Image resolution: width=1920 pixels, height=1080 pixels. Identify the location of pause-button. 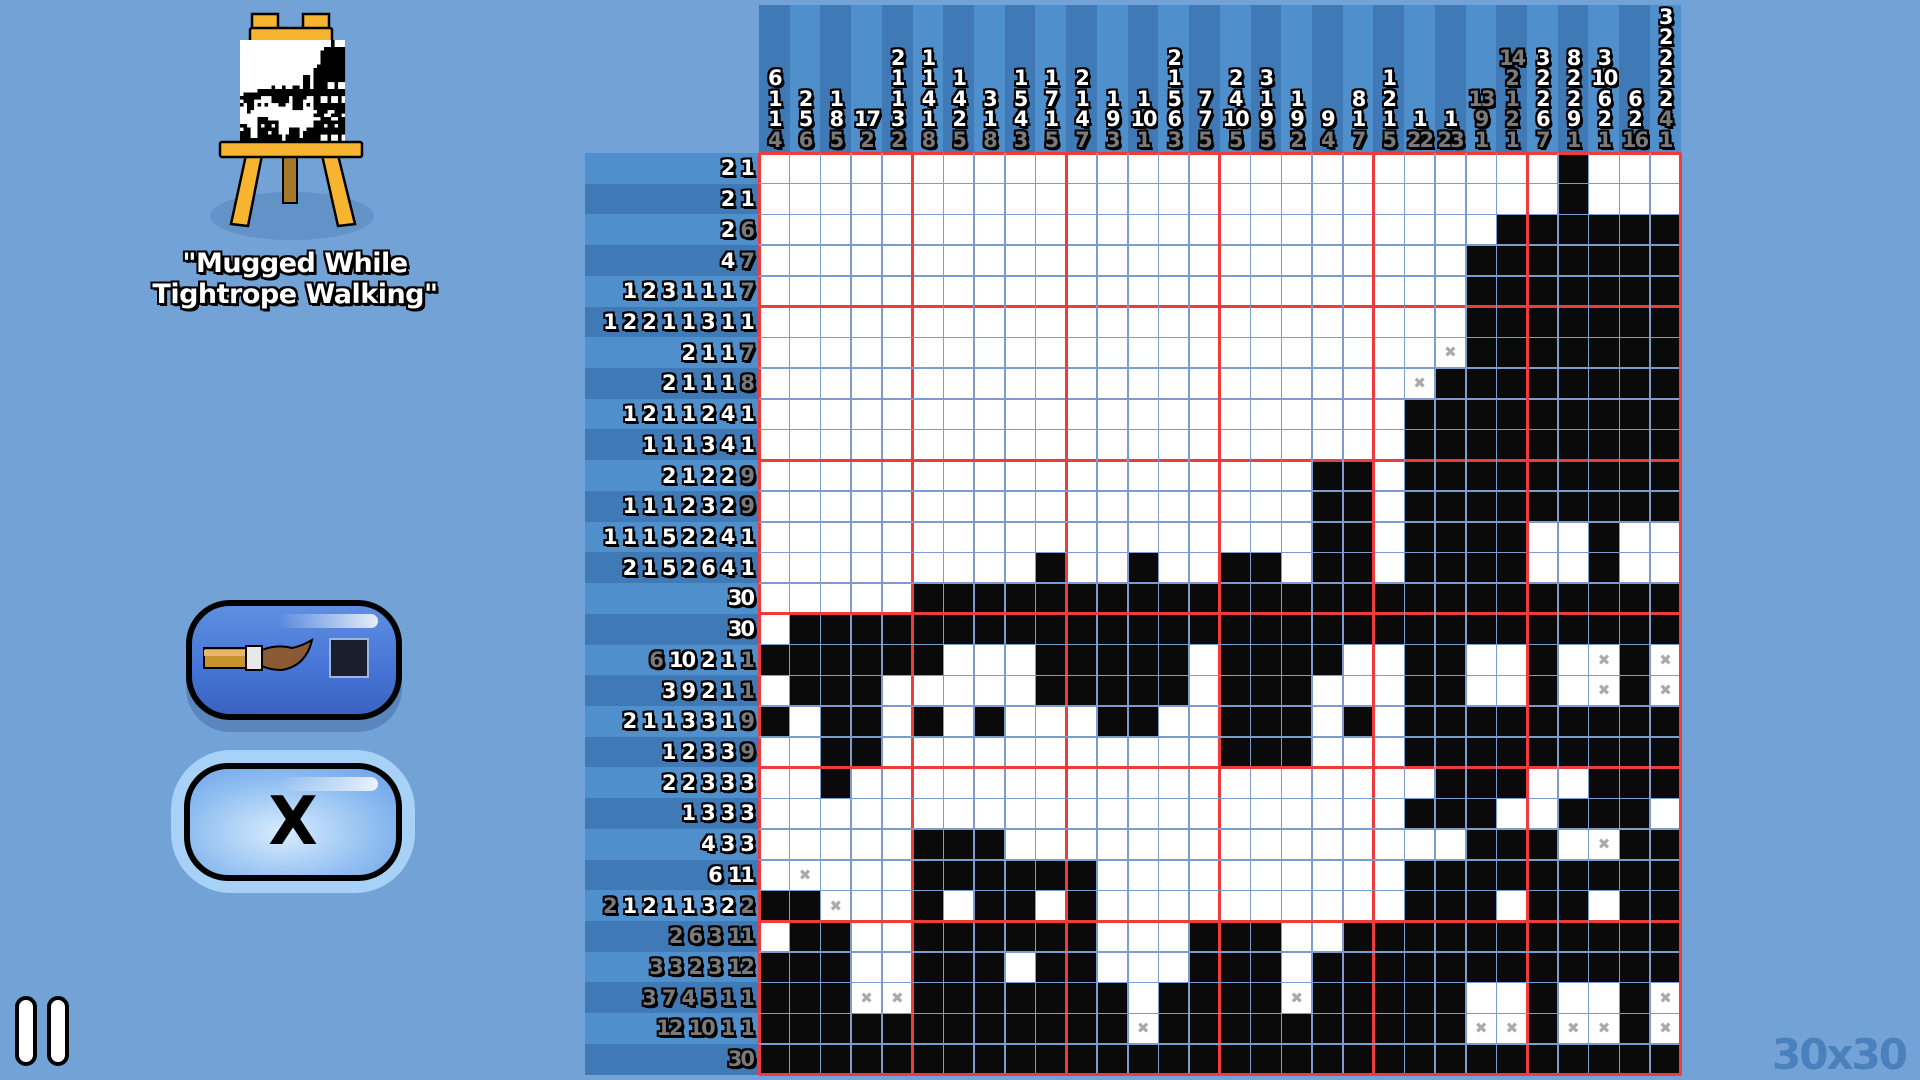
(42, 1031).